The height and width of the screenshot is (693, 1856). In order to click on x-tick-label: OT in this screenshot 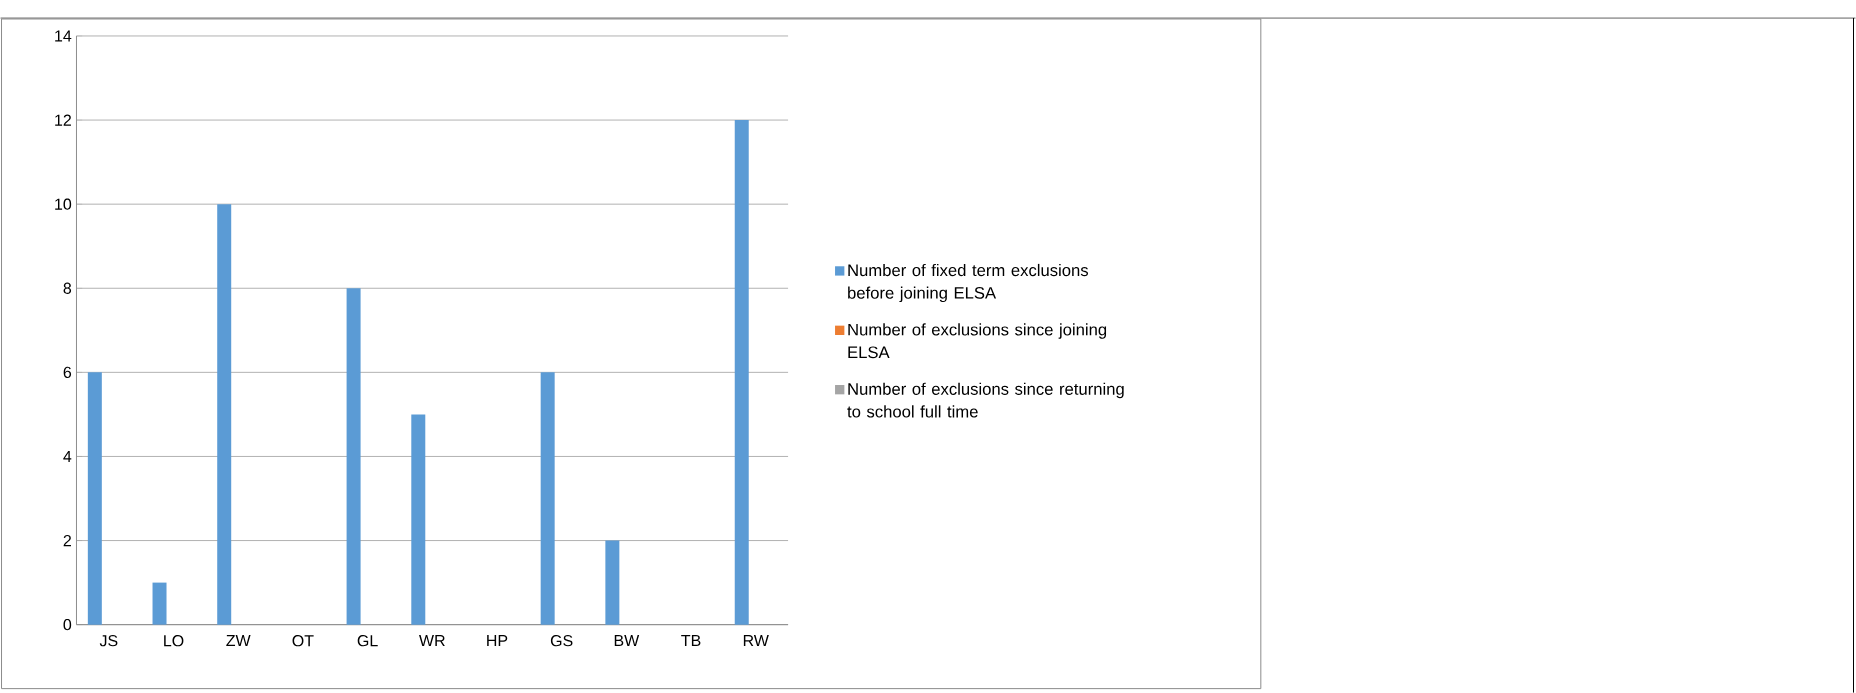, I will do `click(303, 641)`.